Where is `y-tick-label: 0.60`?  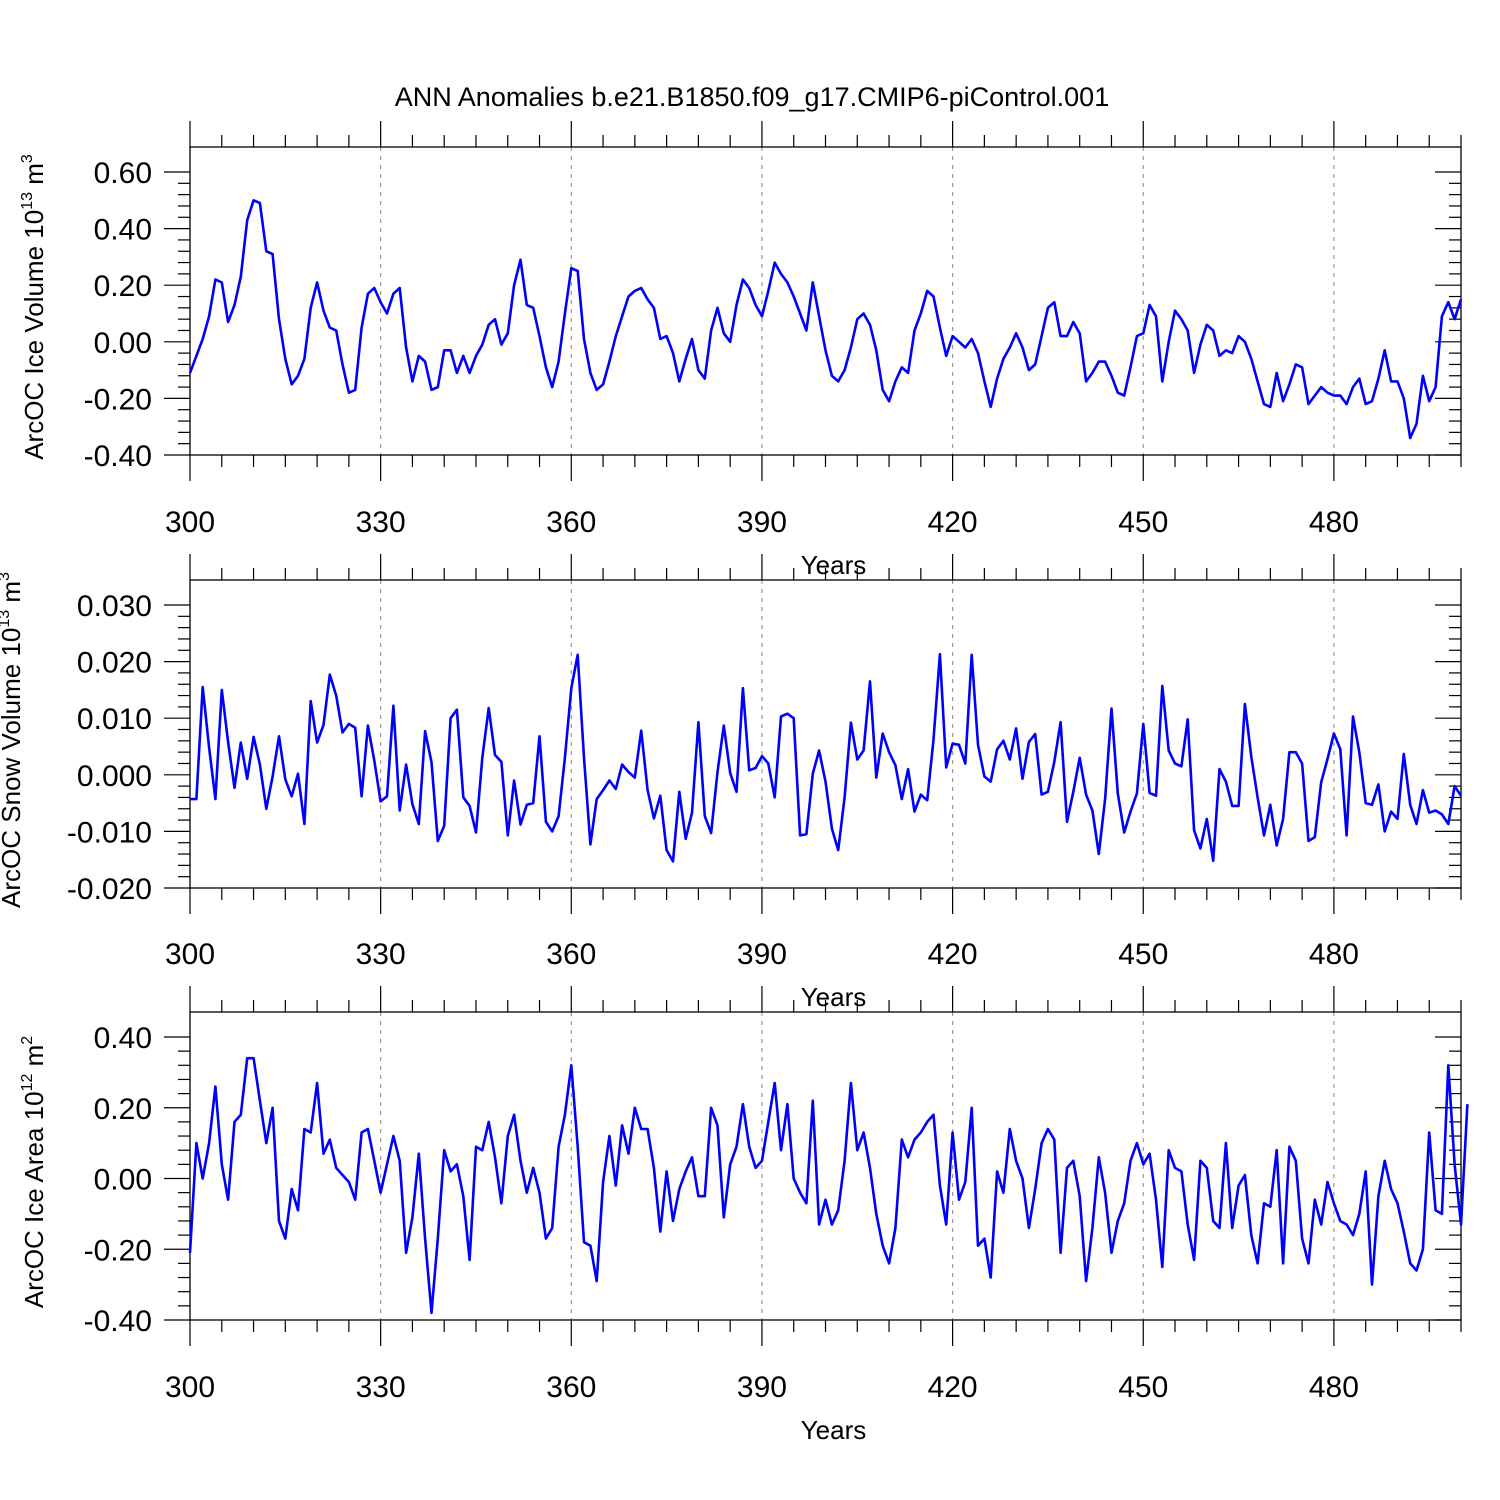
y-tick-label: 0.60 is located at coordinates (123, 173).